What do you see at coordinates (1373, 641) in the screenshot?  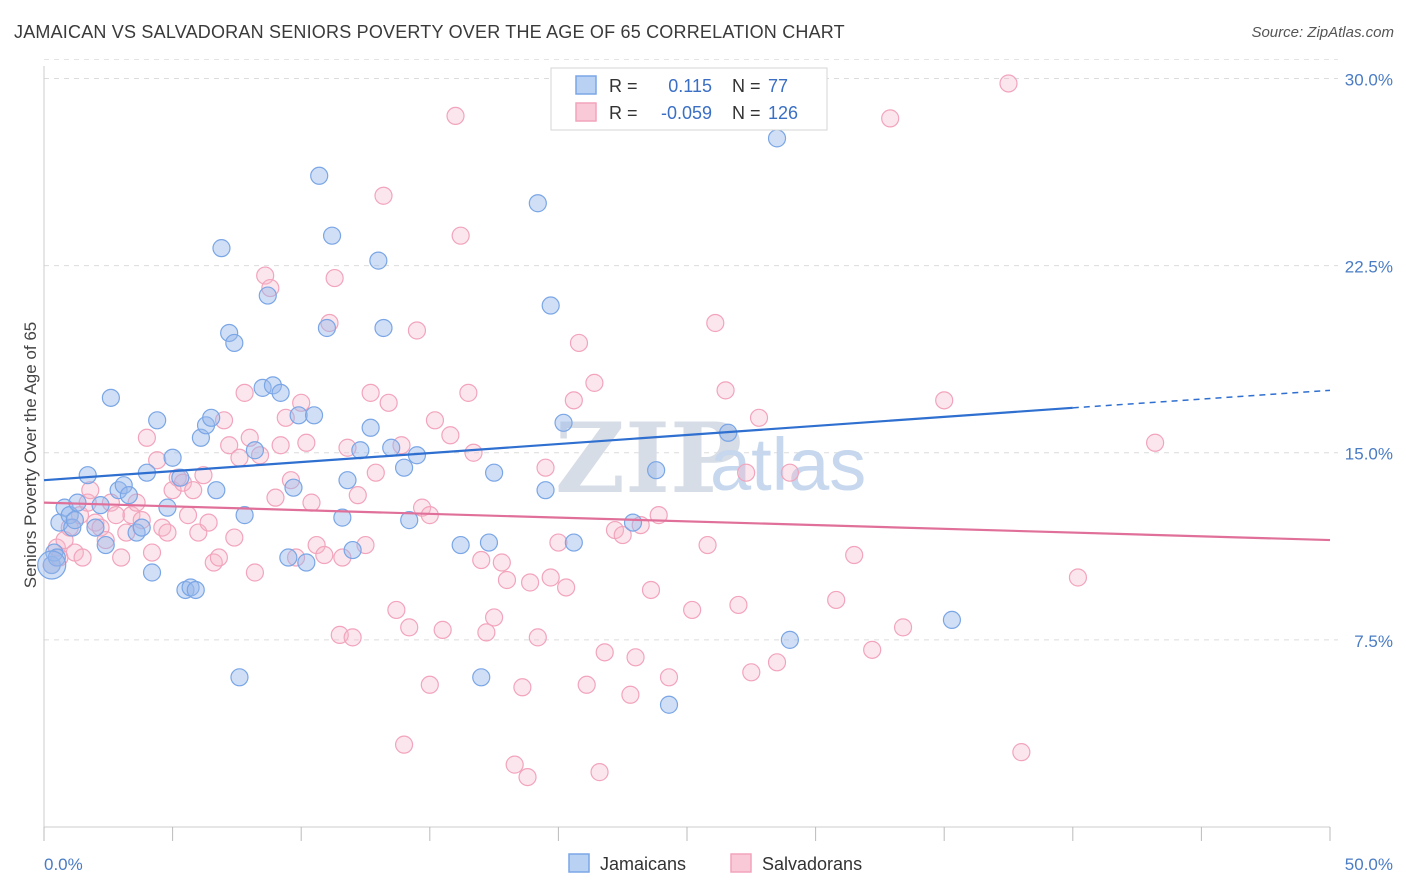 I see `y-tick-label: 7.5%` at bounding box center [1373, 641].